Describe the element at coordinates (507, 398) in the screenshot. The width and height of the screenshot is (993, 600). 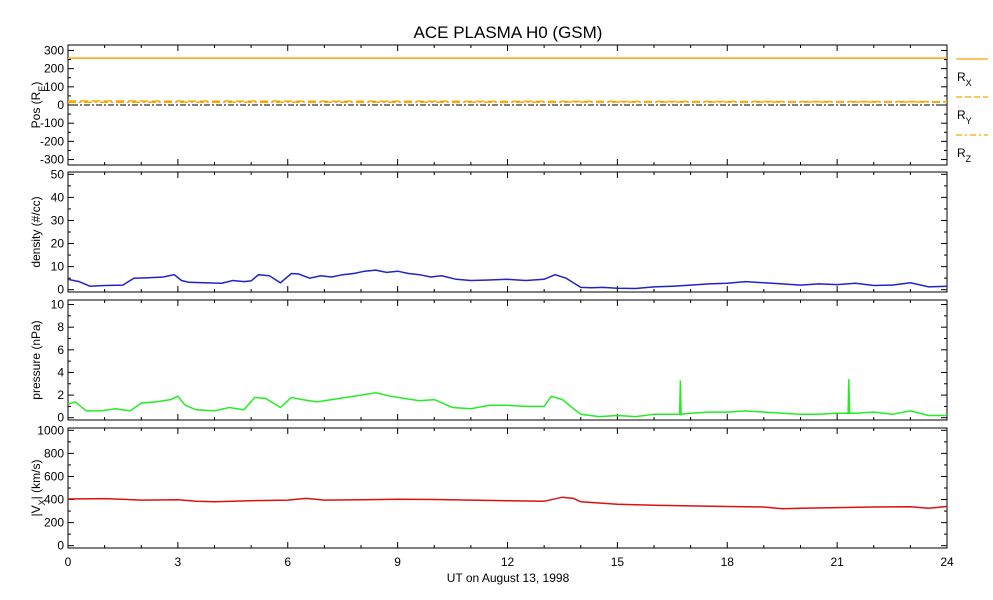
I see `series-line-pressure-pressure` at that location.